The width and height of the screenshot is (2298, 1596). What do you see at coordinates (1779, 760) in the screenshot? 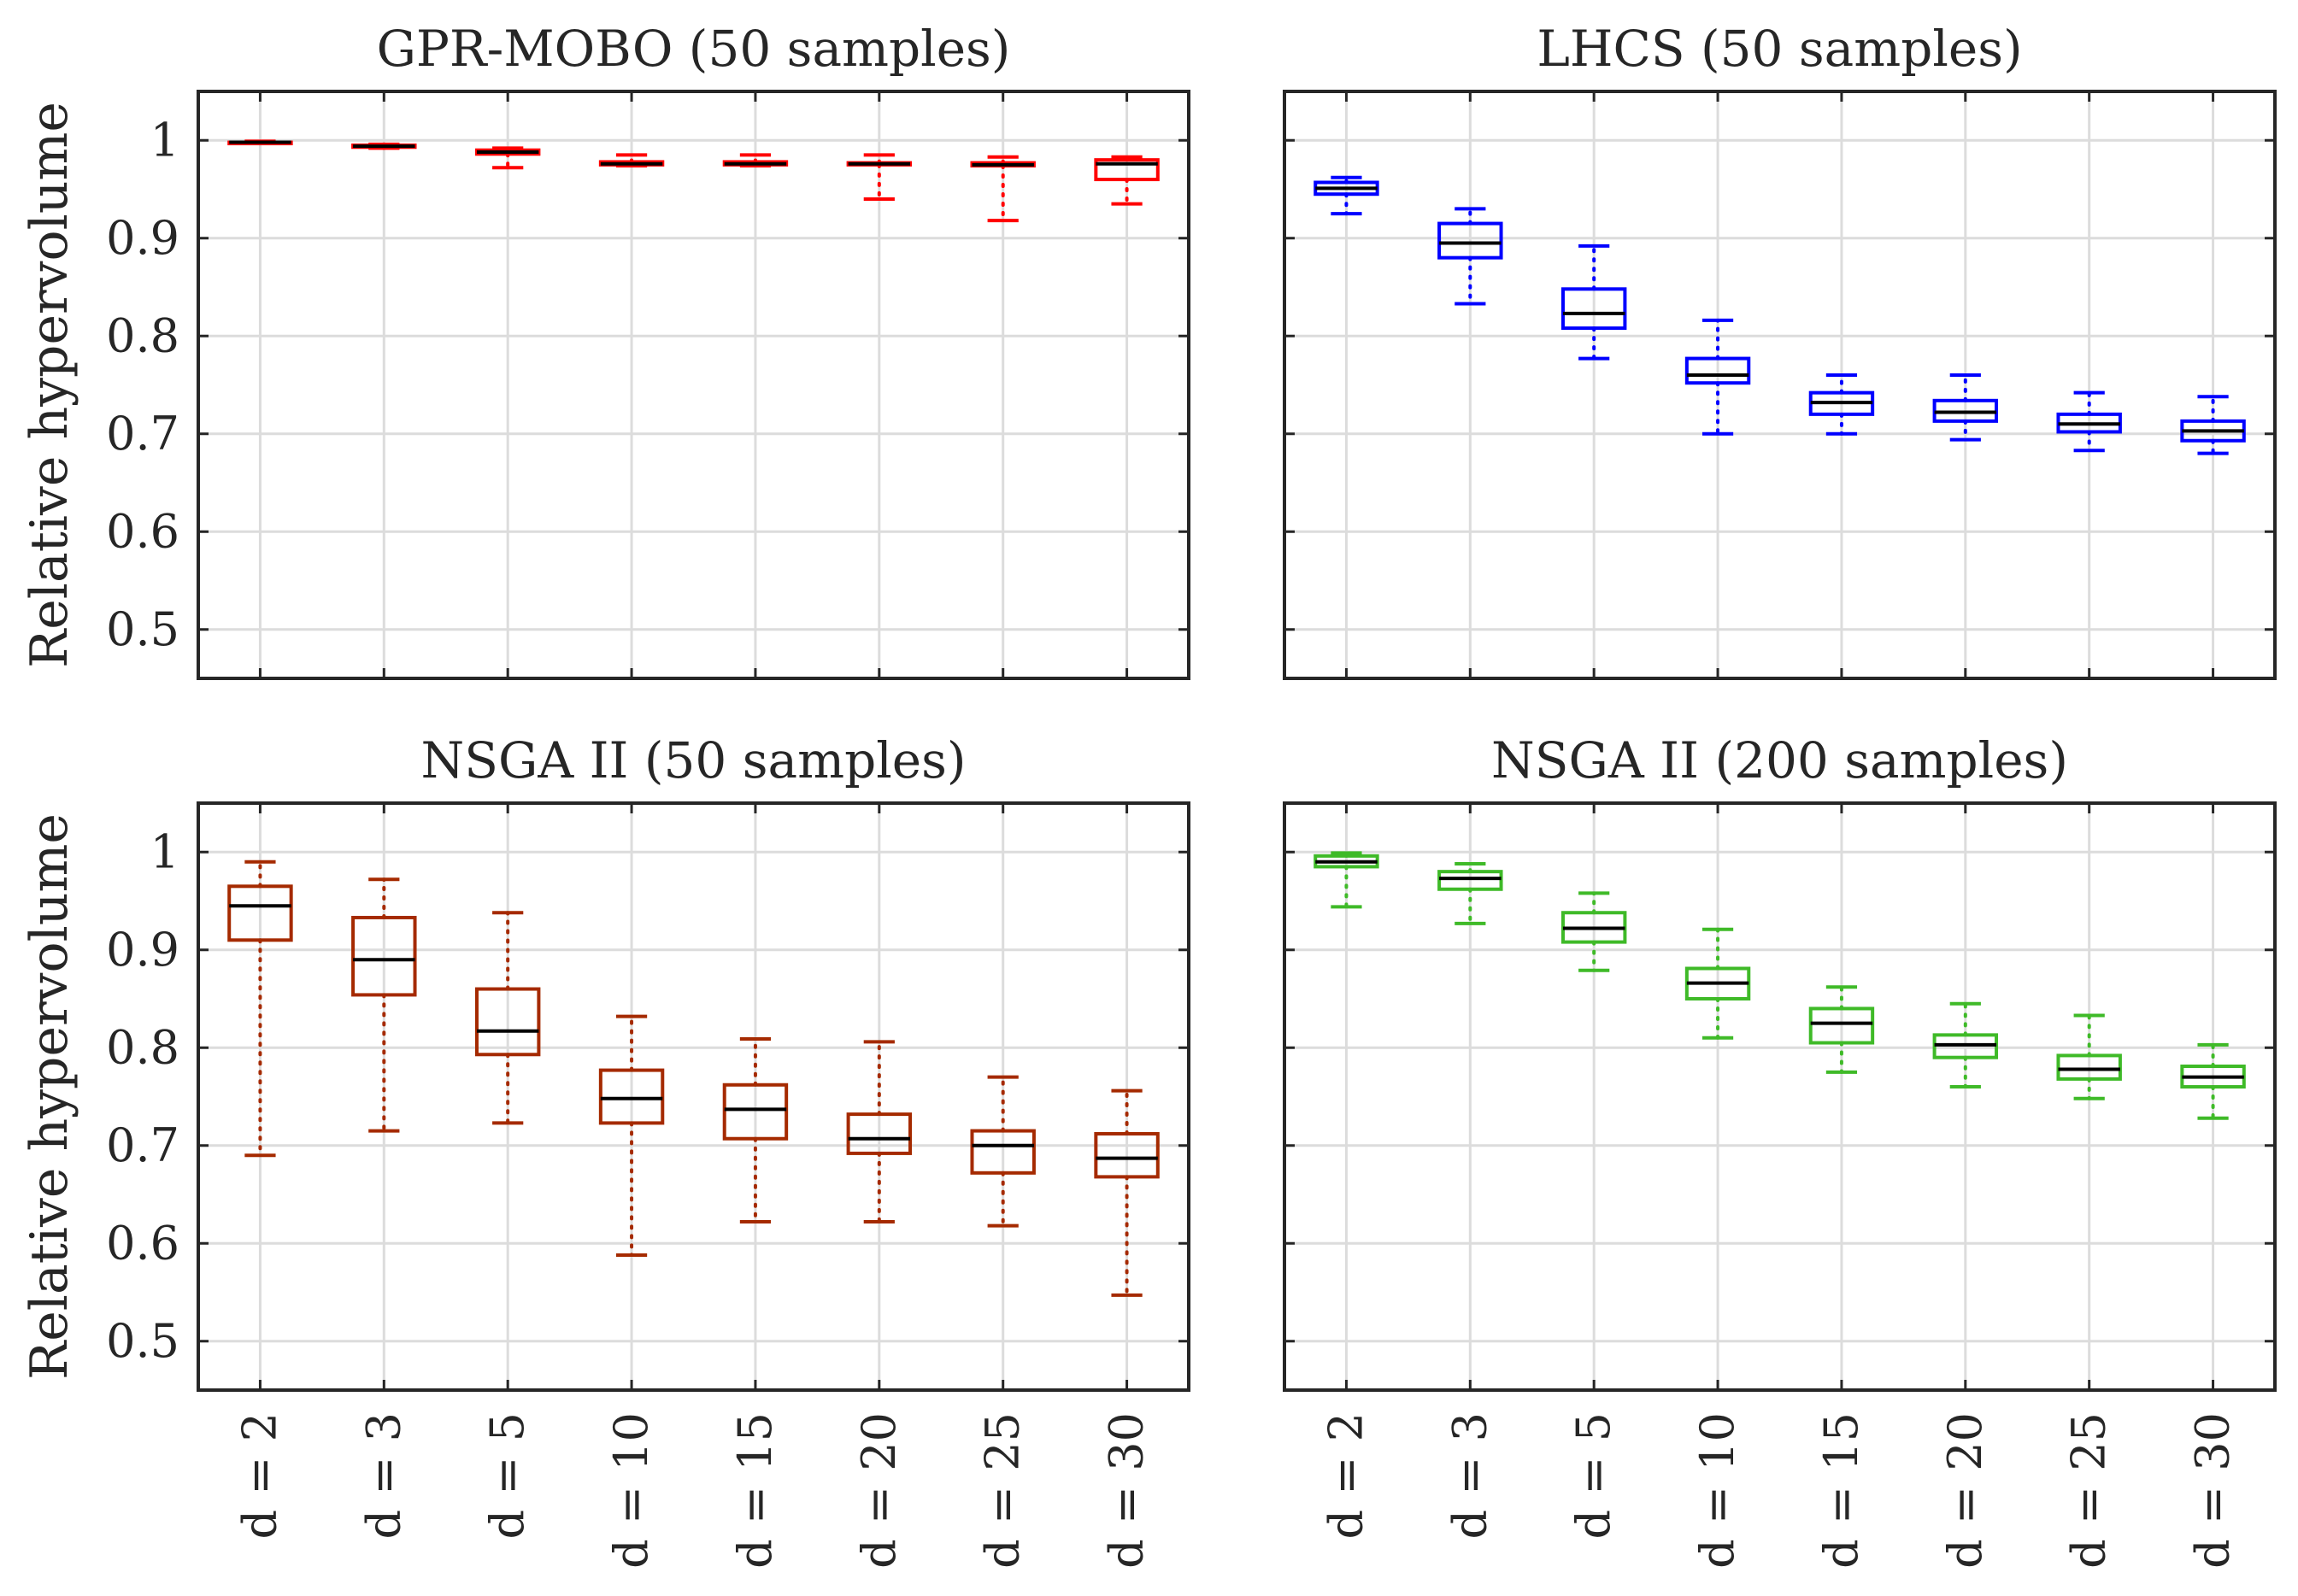
I see `chart-title: NSGA II (200 samples)` at bounding box center [1779, 760].